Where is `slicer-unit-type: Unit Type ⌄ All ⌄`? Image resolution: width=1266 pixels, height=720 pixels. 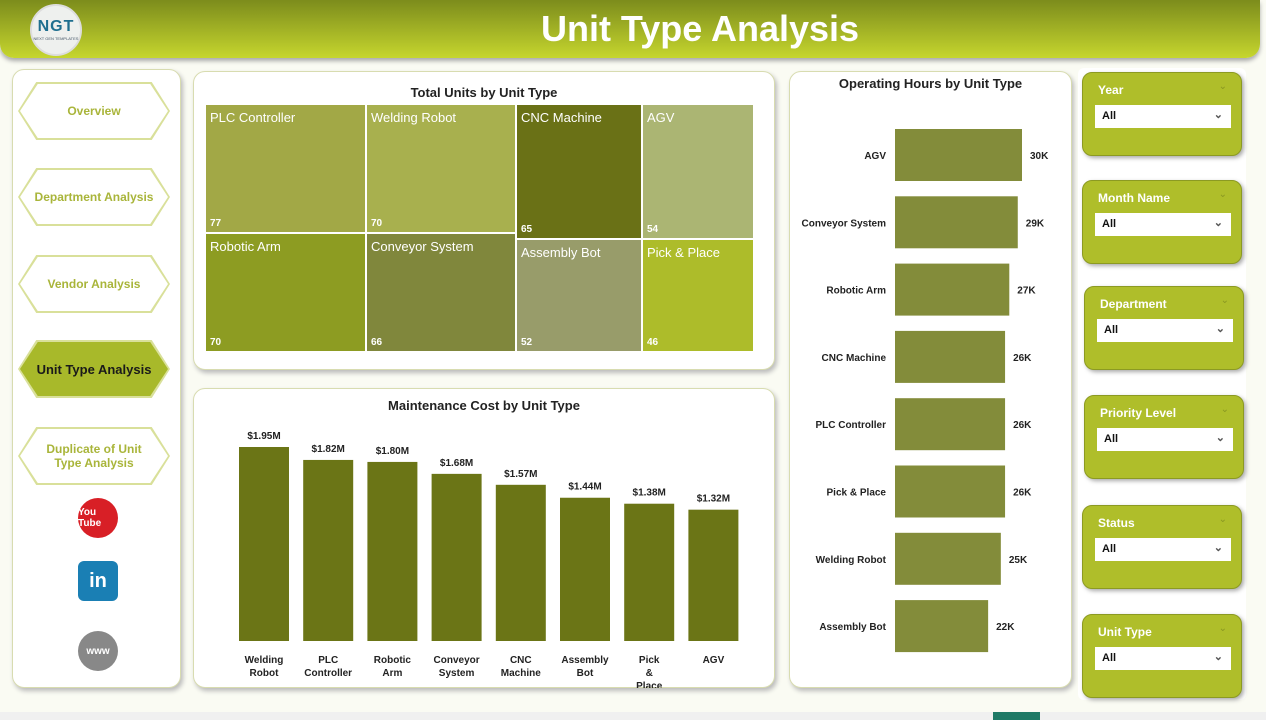 slicer-unit-type: Unit Type ⌄ All ⌄ is located at coordinates (1162, 656).